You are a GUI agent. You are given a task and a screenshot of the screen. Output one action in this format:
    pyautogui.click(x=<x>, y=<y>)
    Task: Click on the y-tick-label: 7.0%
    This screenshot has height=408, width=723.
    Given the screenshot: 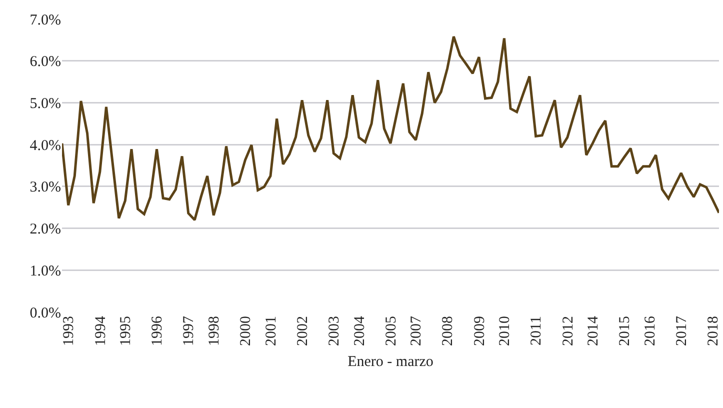 What is the action you would take?
    pyautogui.click(x=45, y=20)
    